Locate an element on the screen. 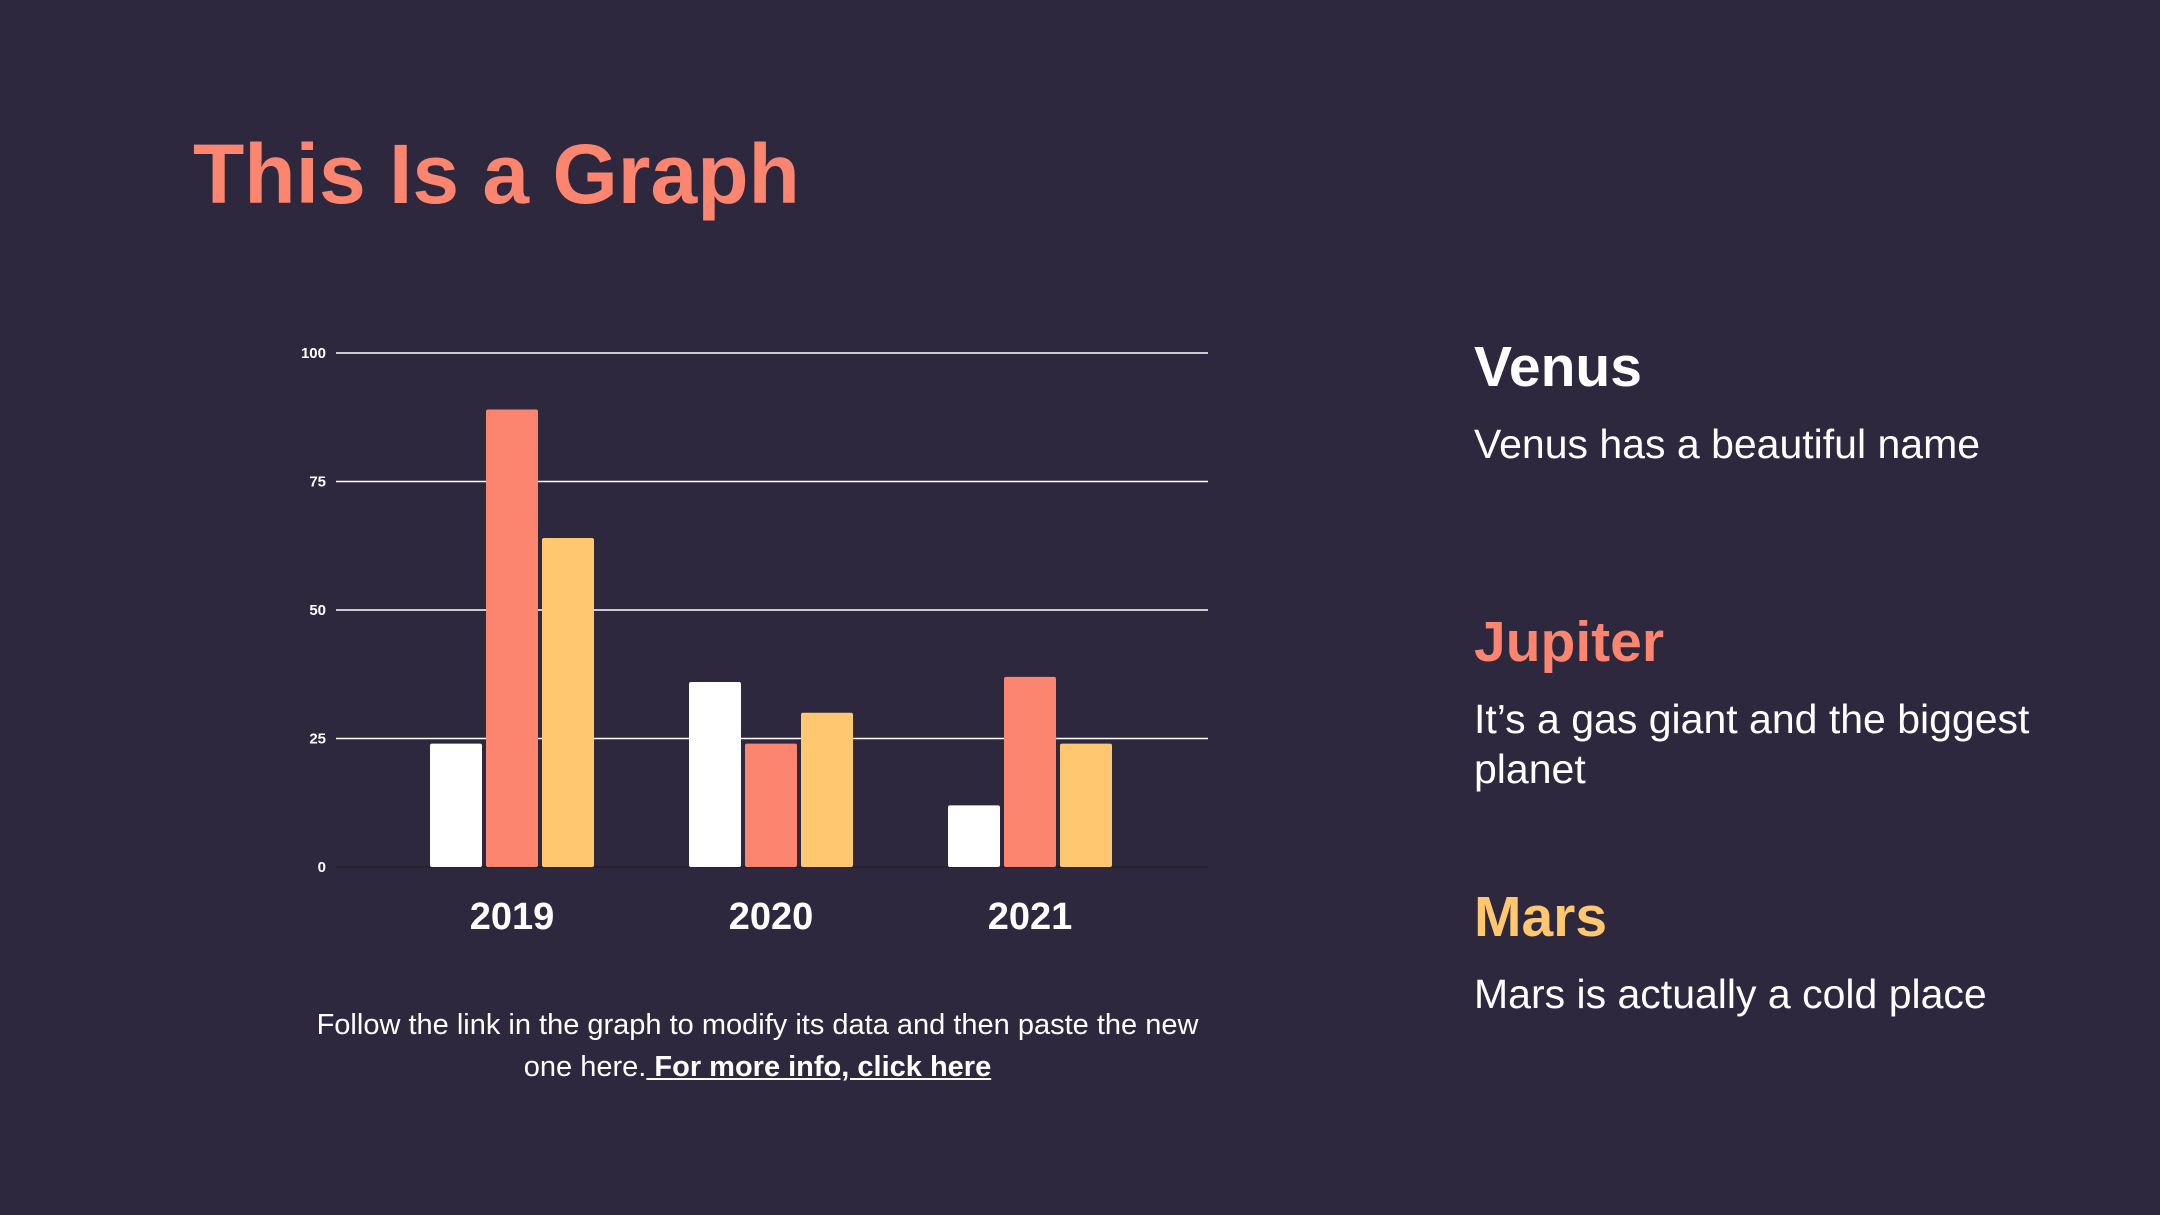 This screenshot has width=2160, height=1215. chart-bars is located at coordinates (771, 638).